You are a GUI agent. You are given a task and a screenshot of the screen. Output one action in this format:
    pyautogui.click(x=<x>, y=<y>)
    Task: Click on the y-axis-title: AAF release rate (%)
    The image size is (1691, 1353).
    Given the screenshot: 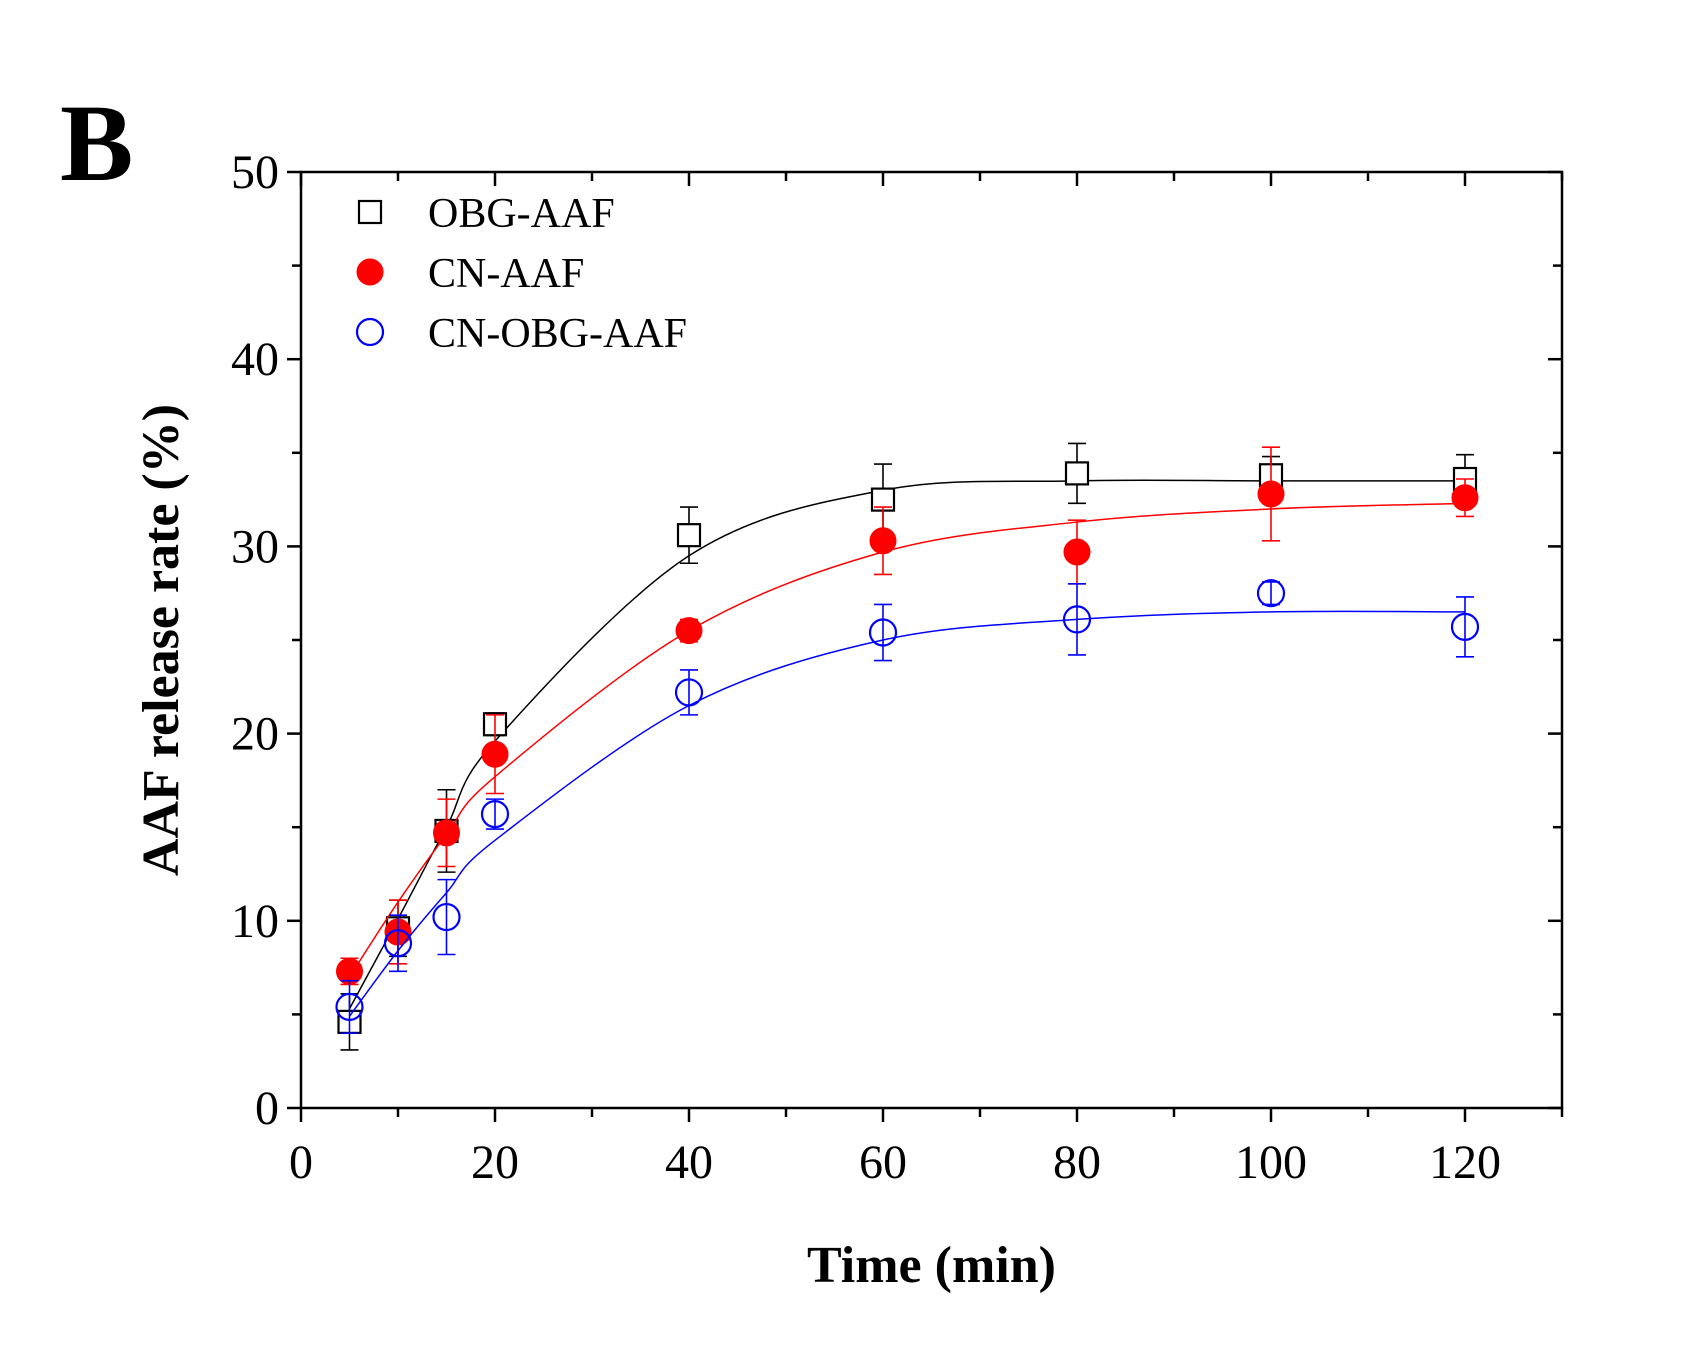 What is the action you would take?
    pyautogui.click(x=161, y=640)
    